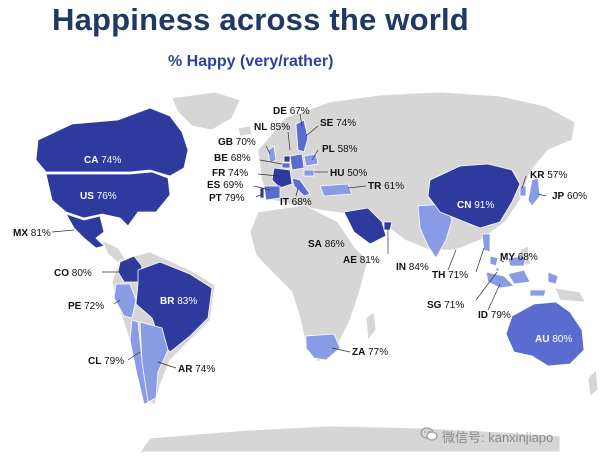 Image resolution: width=601 pixels, height=463 pixels. I want to click on label-se: SE 74%, so click(338, 123).